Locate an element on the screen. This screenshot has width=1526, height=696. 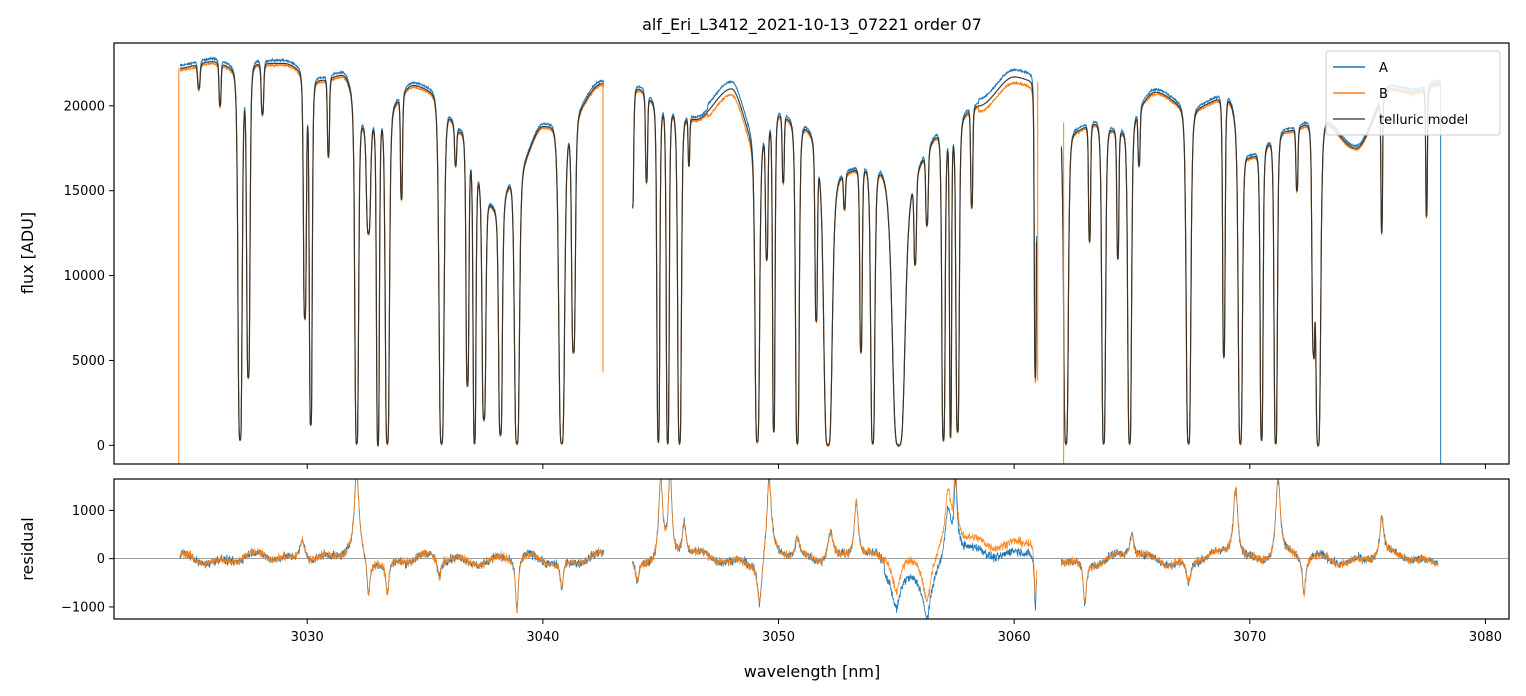
residual-x-ticks: 3030 3040 3050 3060 3070 3080 is located at coordinates (896, 632).